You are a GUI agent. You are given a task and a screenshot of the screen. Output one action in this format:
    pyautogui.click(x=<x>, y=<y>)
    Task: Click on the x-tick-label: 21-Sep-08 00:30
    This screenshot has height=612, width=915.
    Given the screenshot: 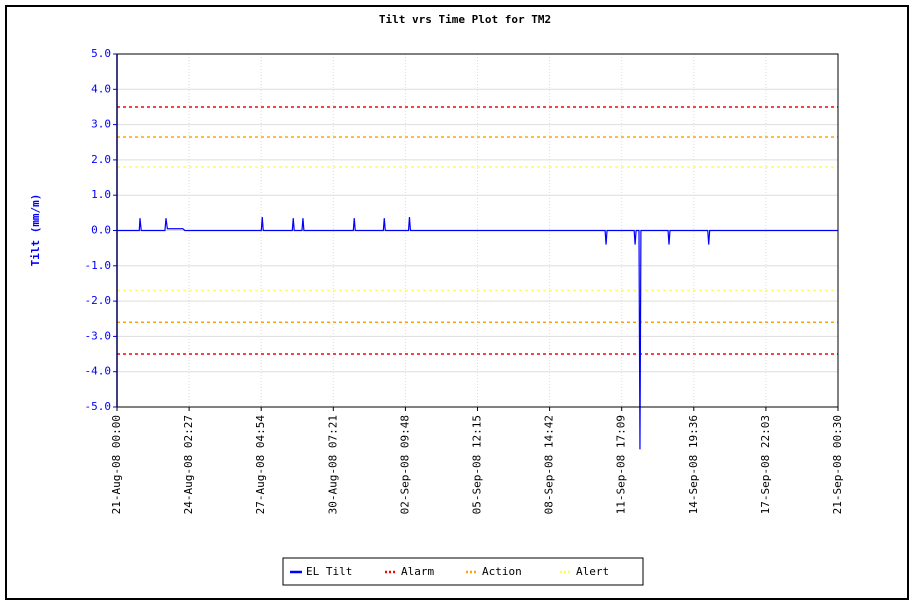 What is the action you would take?
    pyautogui.click(x=837, y=464)
    